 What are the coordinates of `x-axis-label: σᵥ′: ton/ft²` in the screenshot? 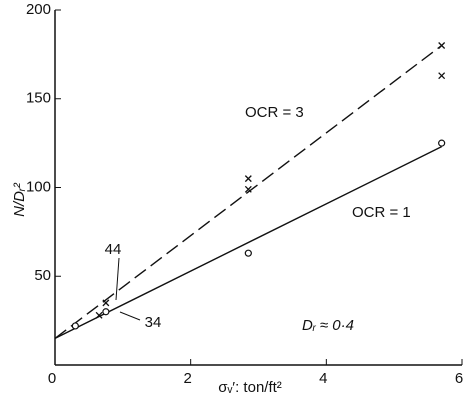 It's located at (250, 387).